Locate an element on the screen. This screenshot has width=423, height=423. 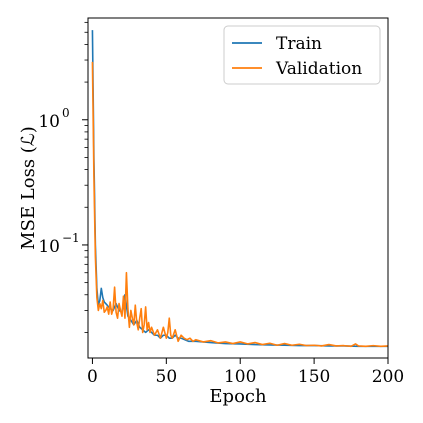
legend-label-train: Train is located at coordinates (299, 44).